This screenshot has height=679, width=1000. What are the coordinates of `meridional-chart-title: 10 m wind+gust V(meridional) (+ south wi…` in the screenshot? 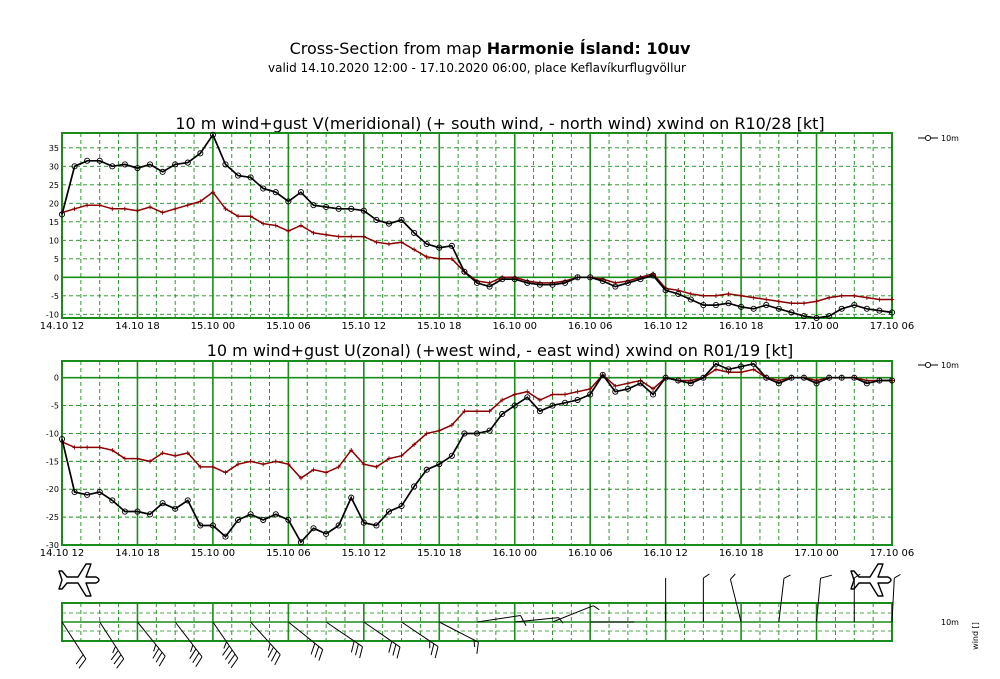 It's located at (499, 123).